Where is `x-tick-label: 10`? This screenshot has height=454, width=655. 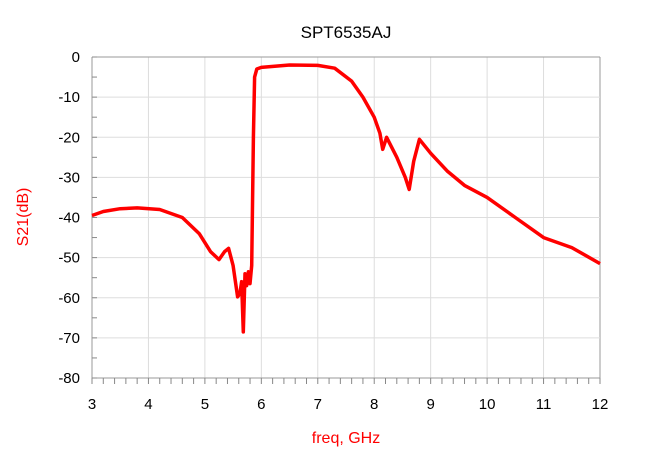
x-tick-label: 10 is located at coordinates (487, 404).